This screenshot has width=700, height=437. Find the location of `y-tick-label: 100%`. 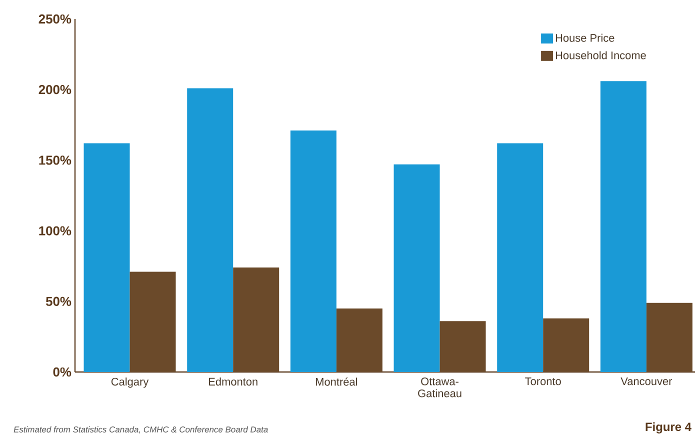

y-tick-label: 100% is located at coordinates (55, 231).